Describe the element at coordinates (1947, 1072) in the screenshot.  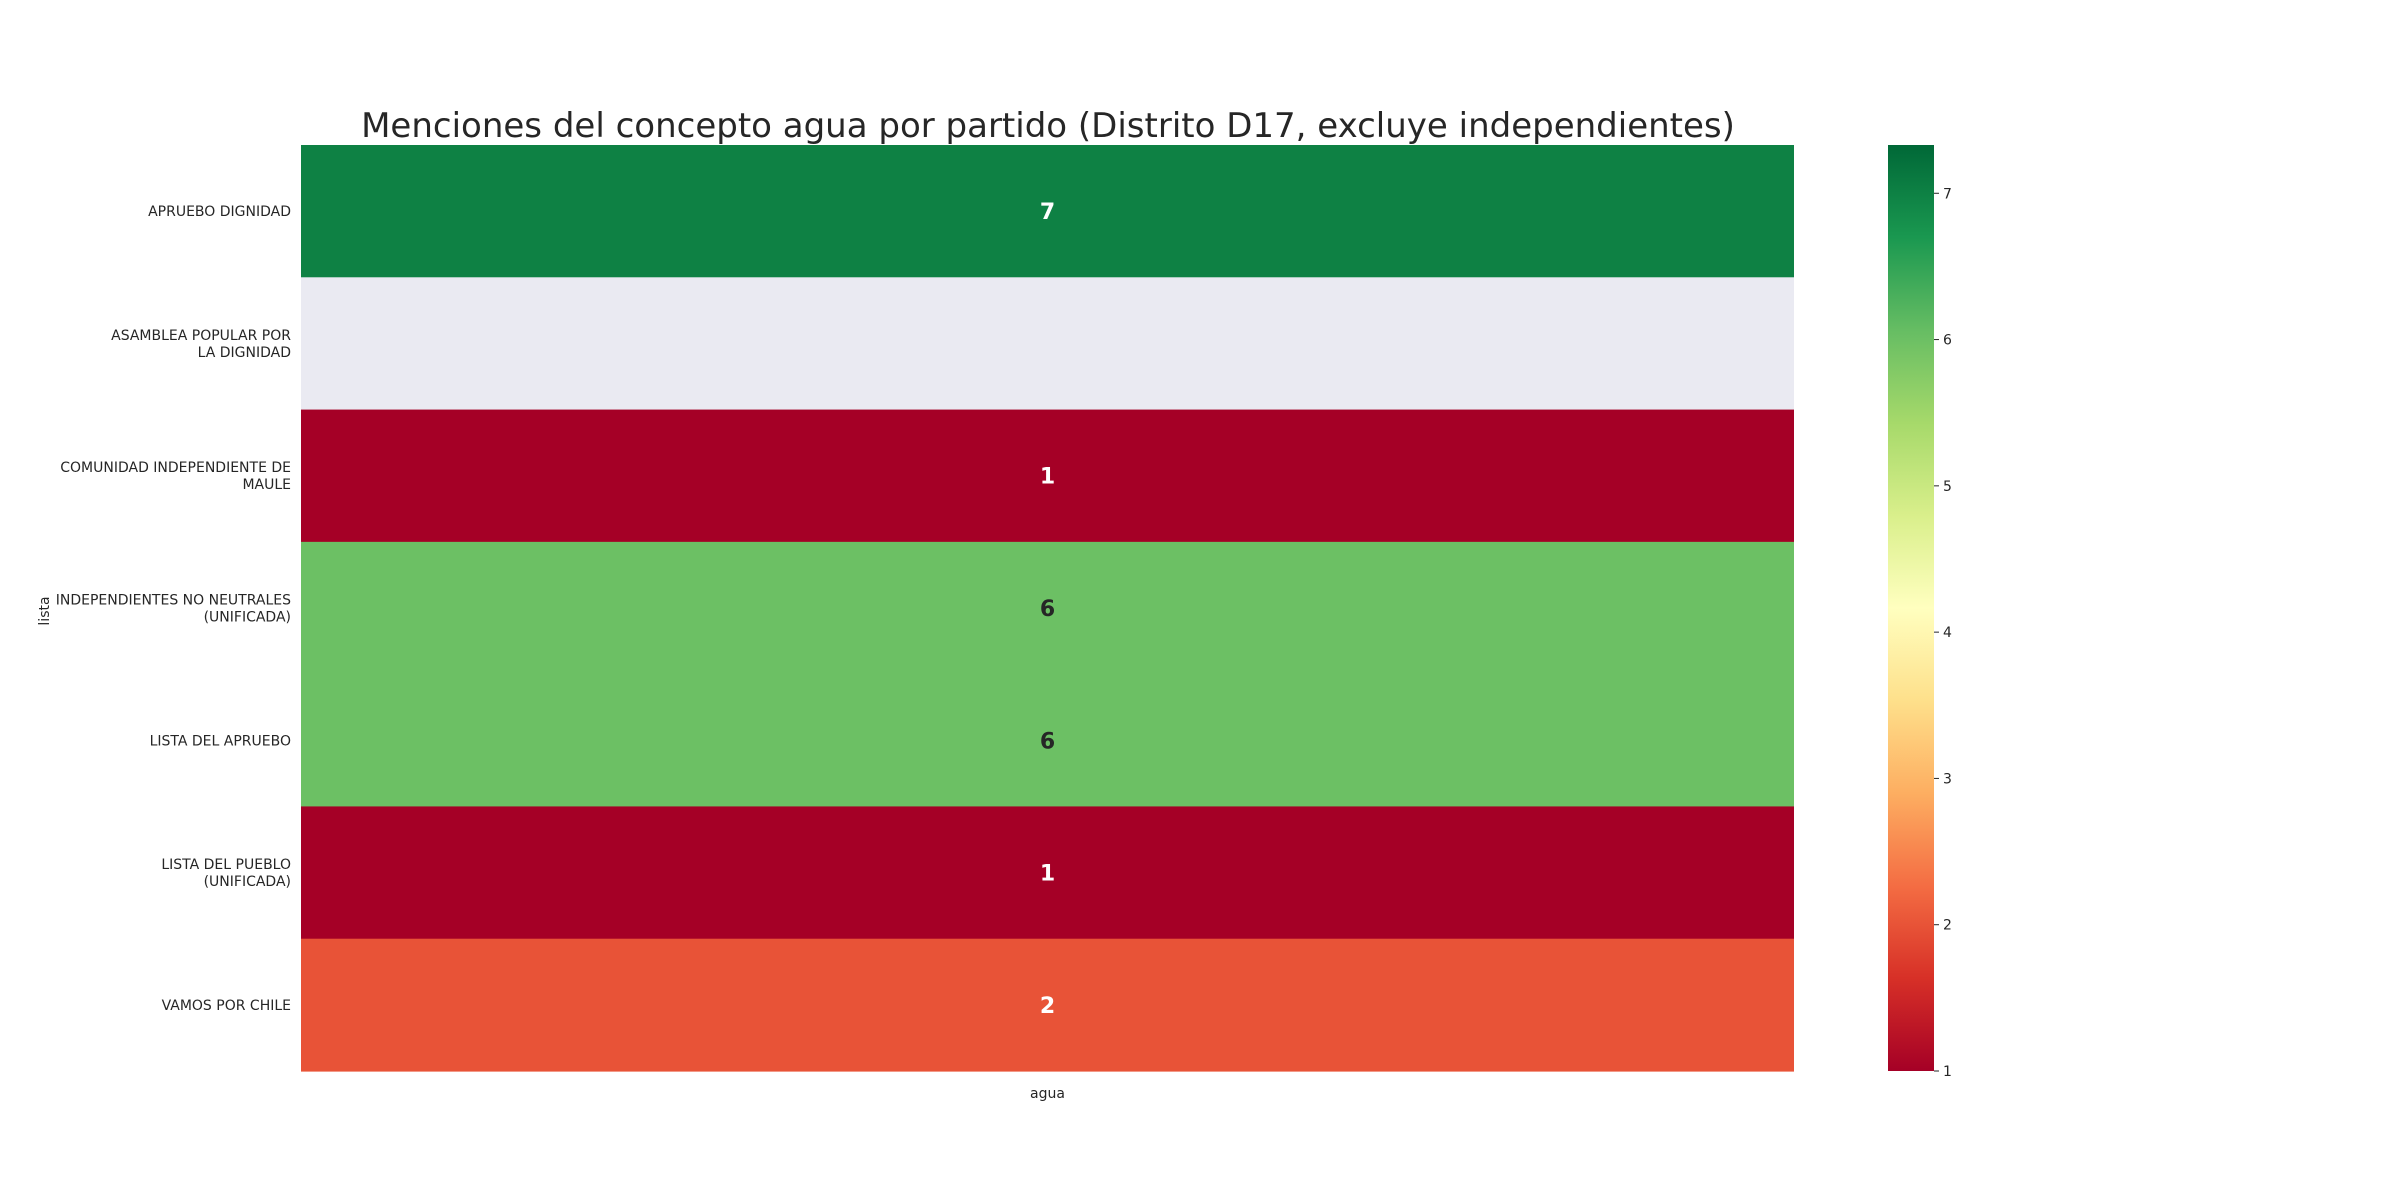
I see `colorbar-tick-label: 1` at that location.